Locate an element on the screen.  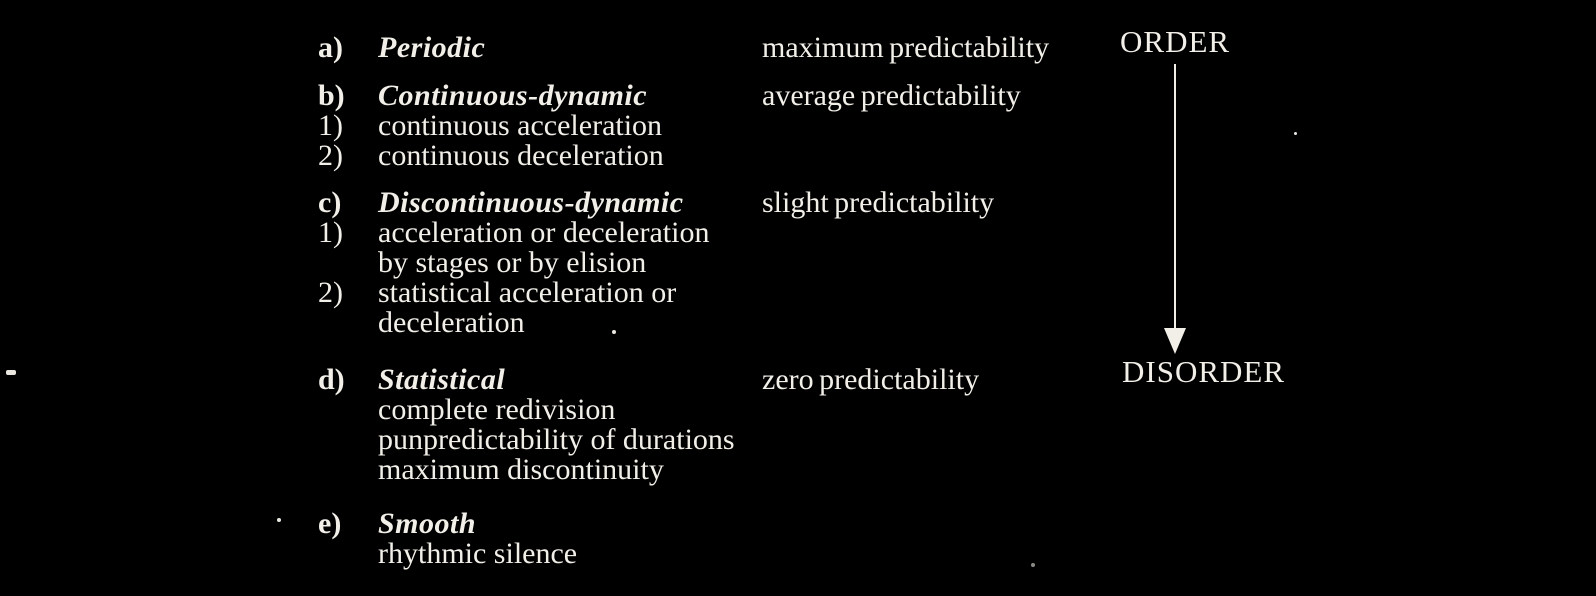
group-label: c) is located at coordinates (330, 202).